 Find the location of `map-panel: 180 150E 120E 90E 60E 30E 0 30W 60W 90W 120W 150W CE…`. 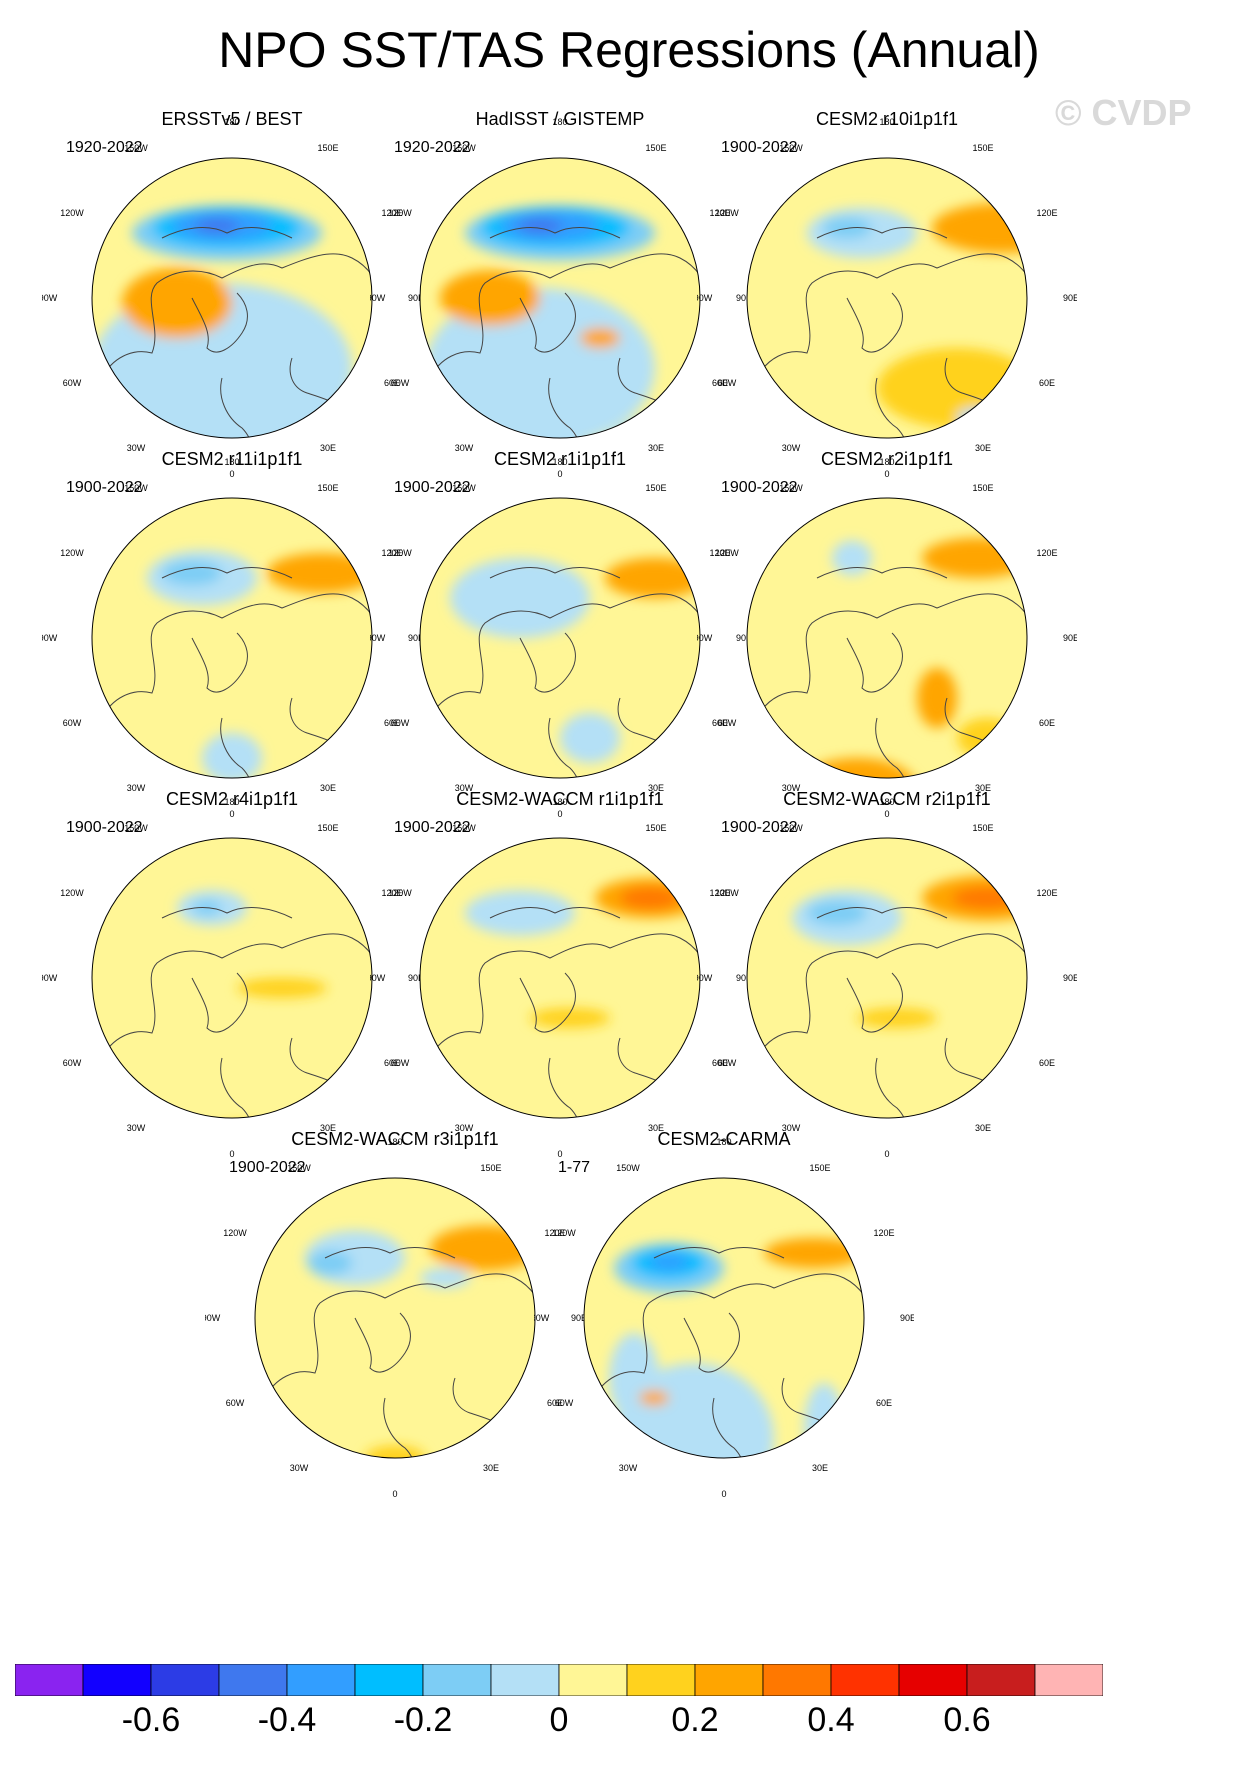

map-panel: 180 150E 120E 90E 60E 30E 0 30W 60W 90W 120W 150W CE… is located at coordinates (887, 638).